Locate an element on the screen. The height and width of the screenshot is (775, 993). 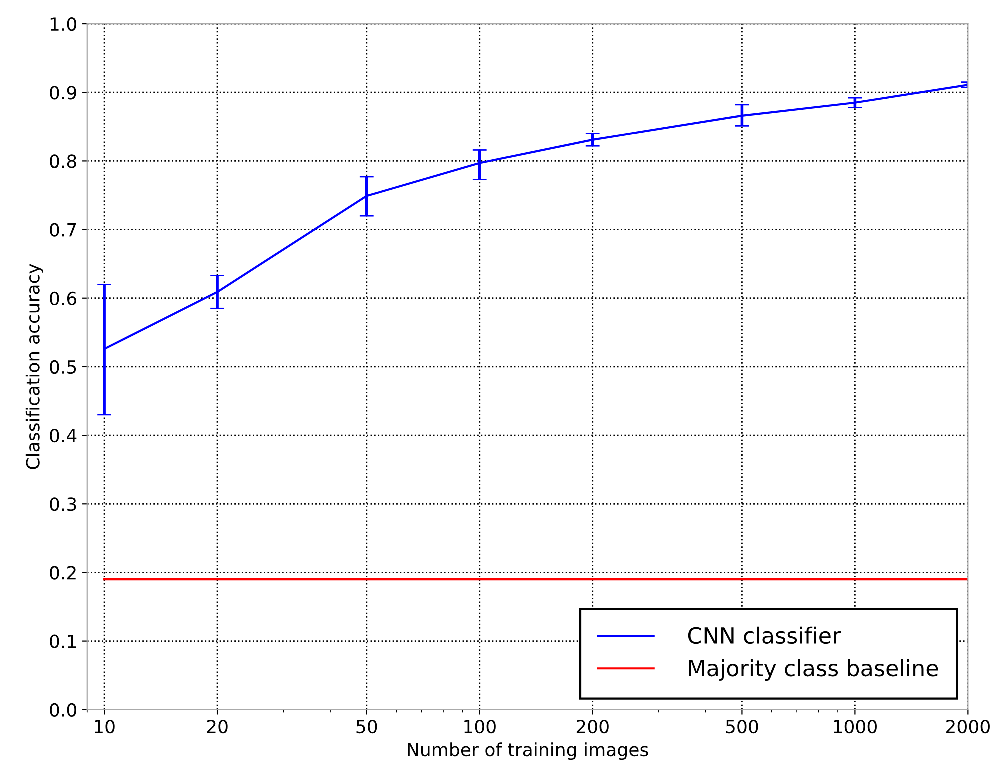
y-axis-title: Classification accuracy is located at coordinates (35, 367).